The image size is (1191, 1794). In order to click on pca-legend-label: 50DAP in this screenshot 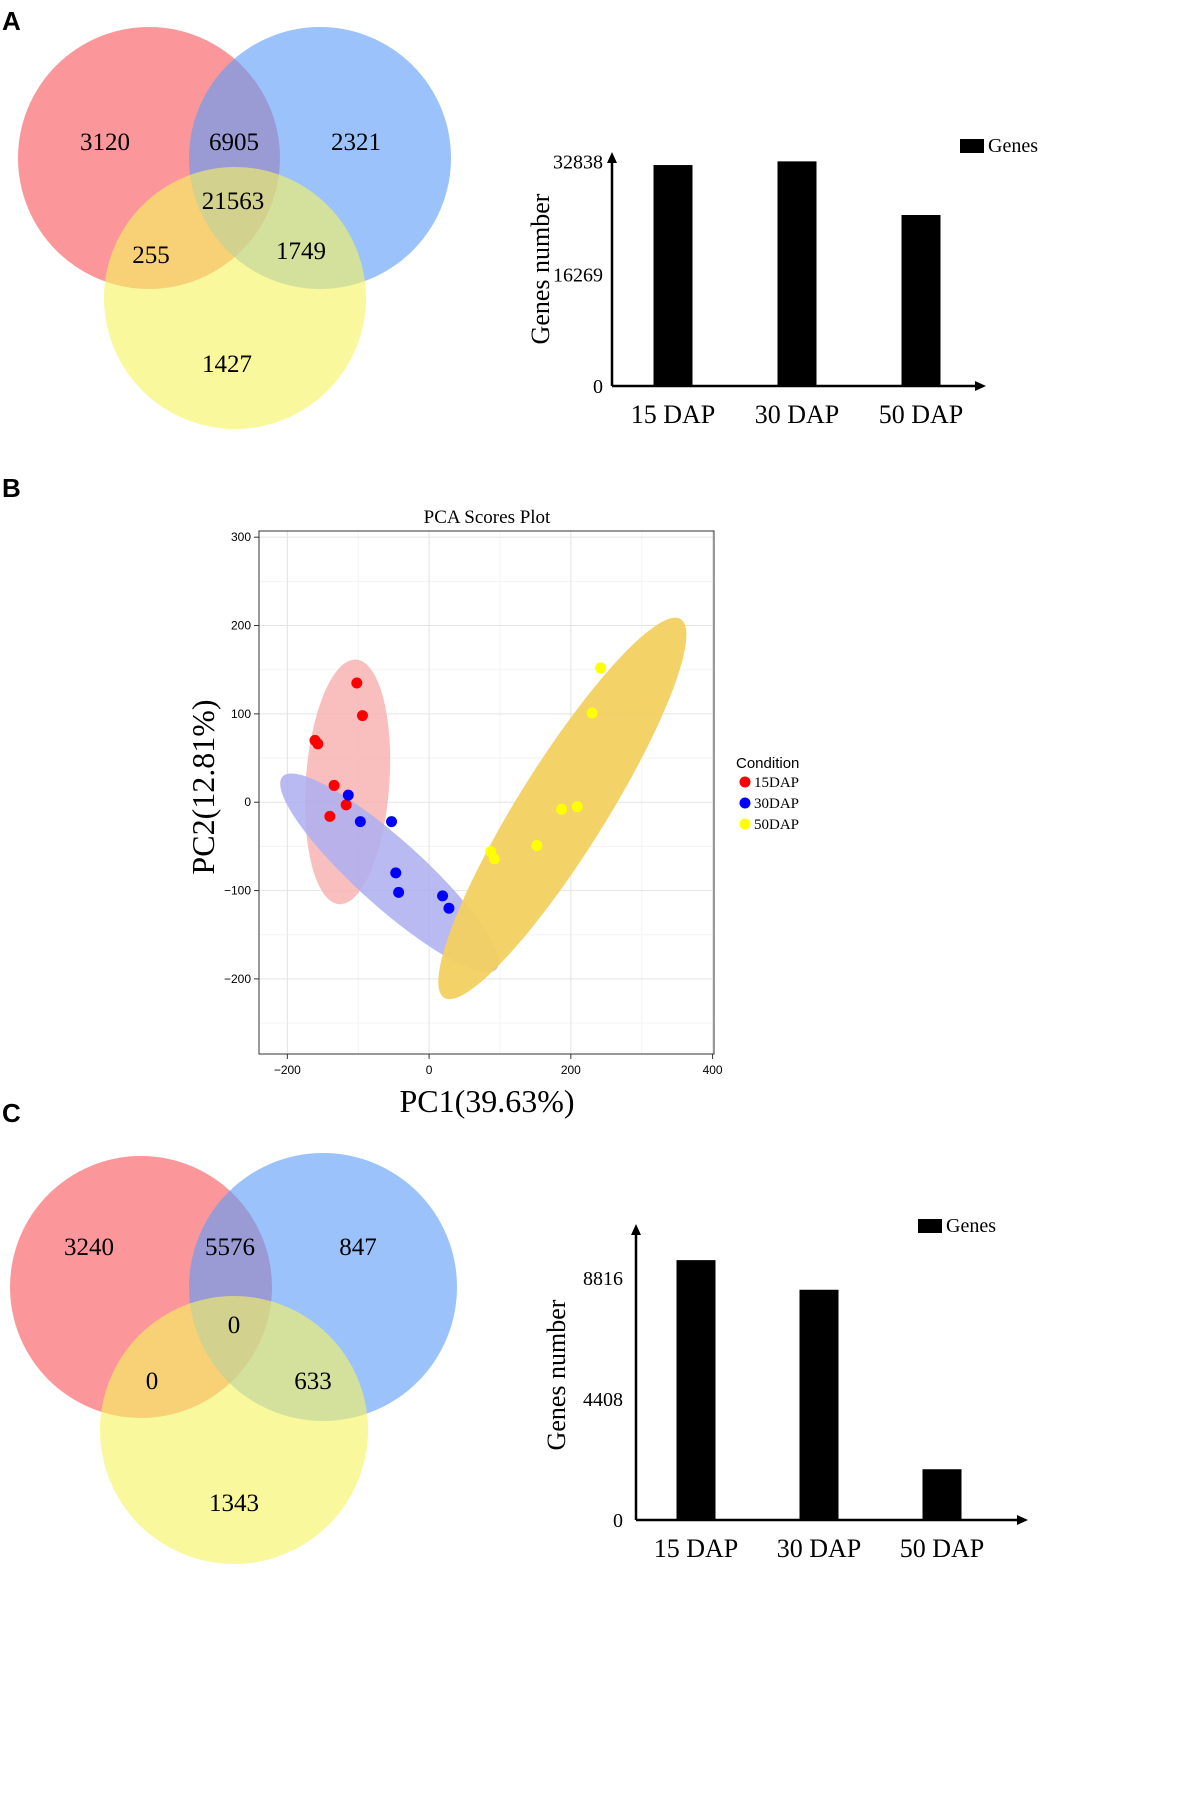, I will do `click(776, 825)`.